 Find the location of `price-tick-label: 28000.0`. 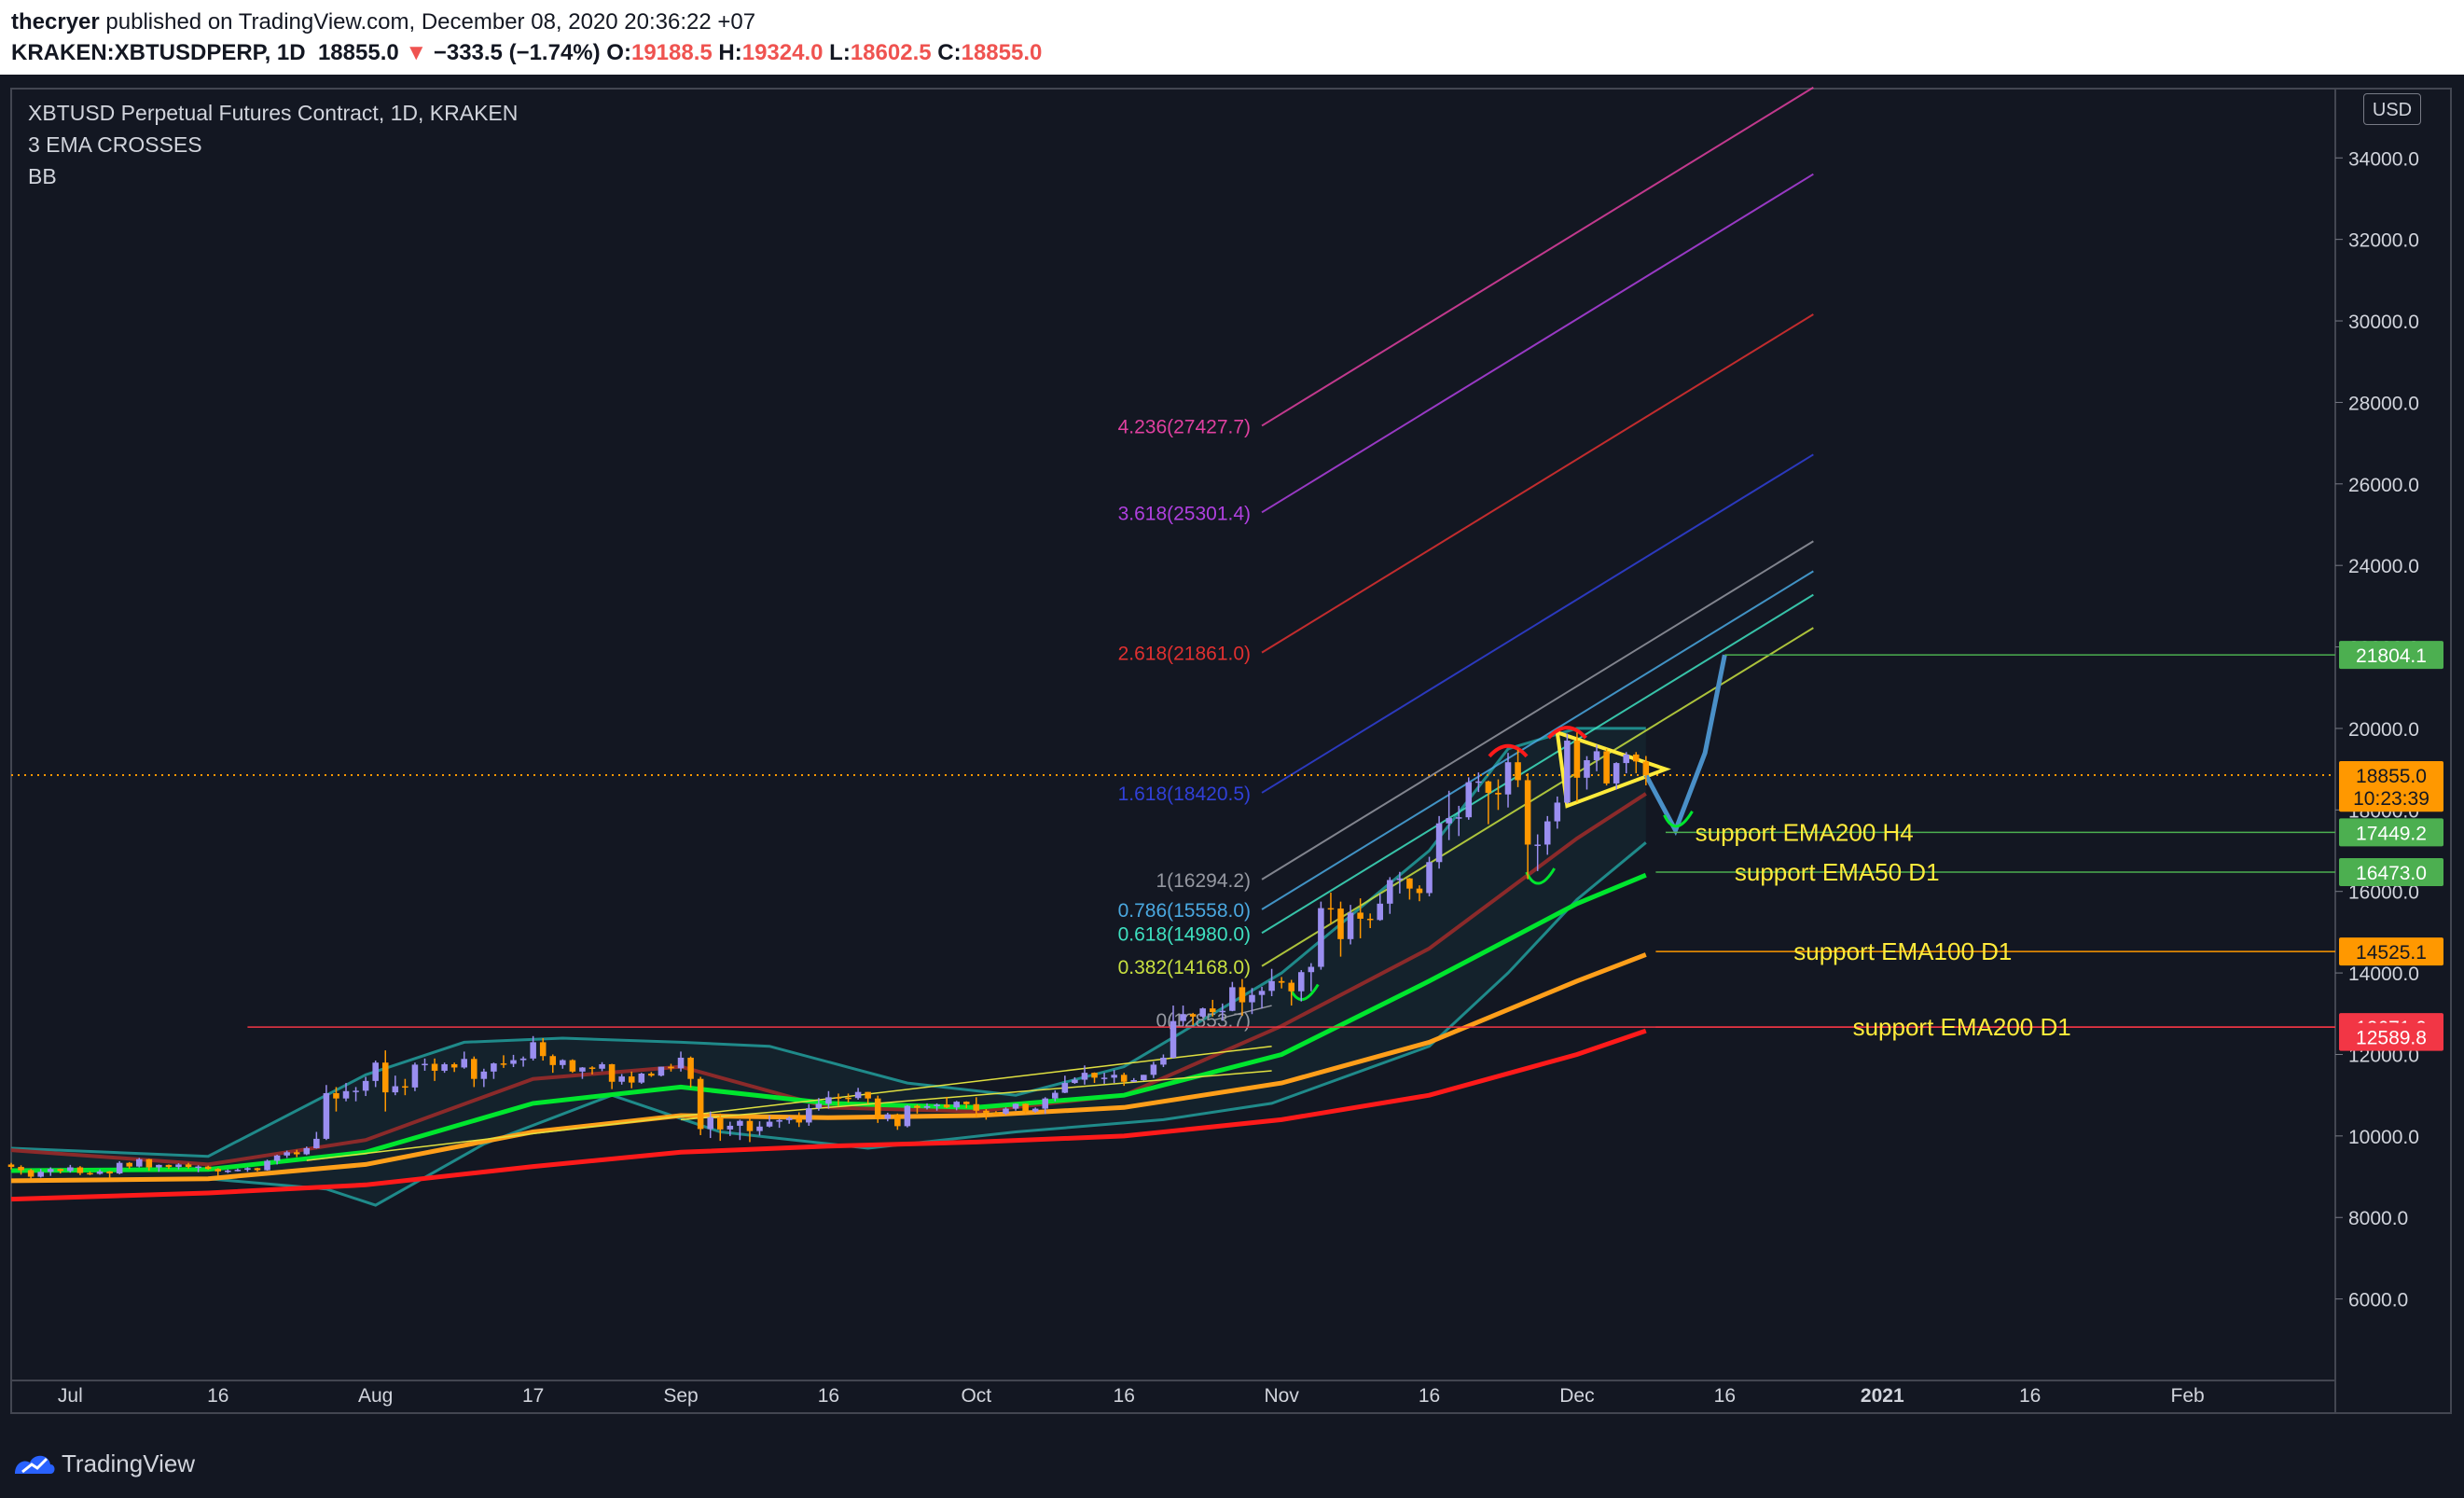

price-tick-label: 28000.0 is located at coordinates (2384, 403).